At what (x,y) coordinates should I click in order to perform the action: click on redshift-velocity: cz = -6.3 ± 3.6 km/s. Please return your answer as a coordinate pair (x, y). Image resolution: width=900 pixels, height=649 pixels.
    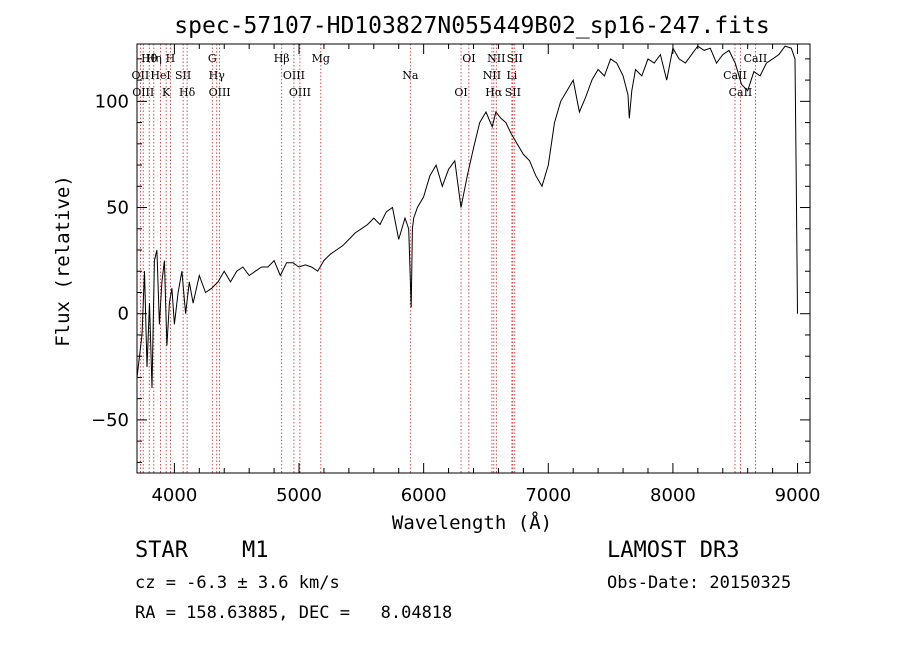
    Looking at the image, I should click on (237, 583).